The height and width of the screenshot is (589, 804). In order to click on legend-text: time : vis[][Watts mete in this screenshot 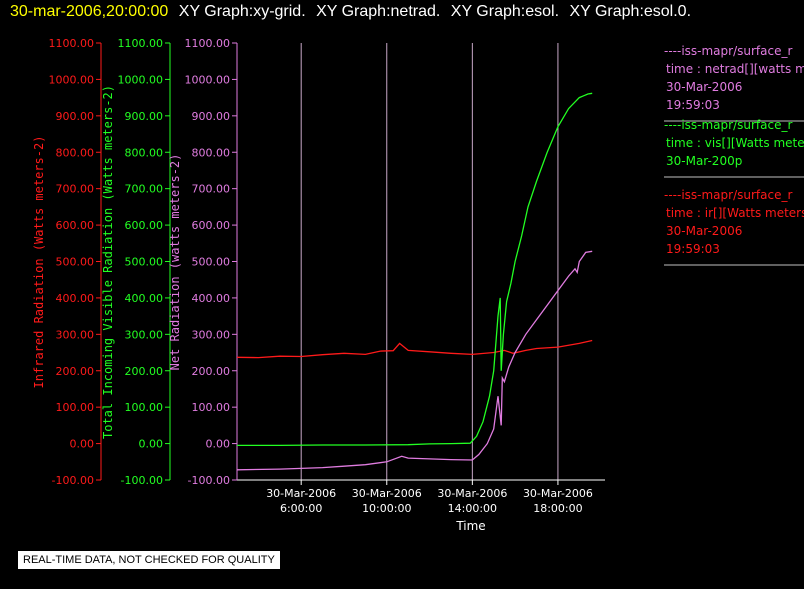, I will do `click(735, 143)`.